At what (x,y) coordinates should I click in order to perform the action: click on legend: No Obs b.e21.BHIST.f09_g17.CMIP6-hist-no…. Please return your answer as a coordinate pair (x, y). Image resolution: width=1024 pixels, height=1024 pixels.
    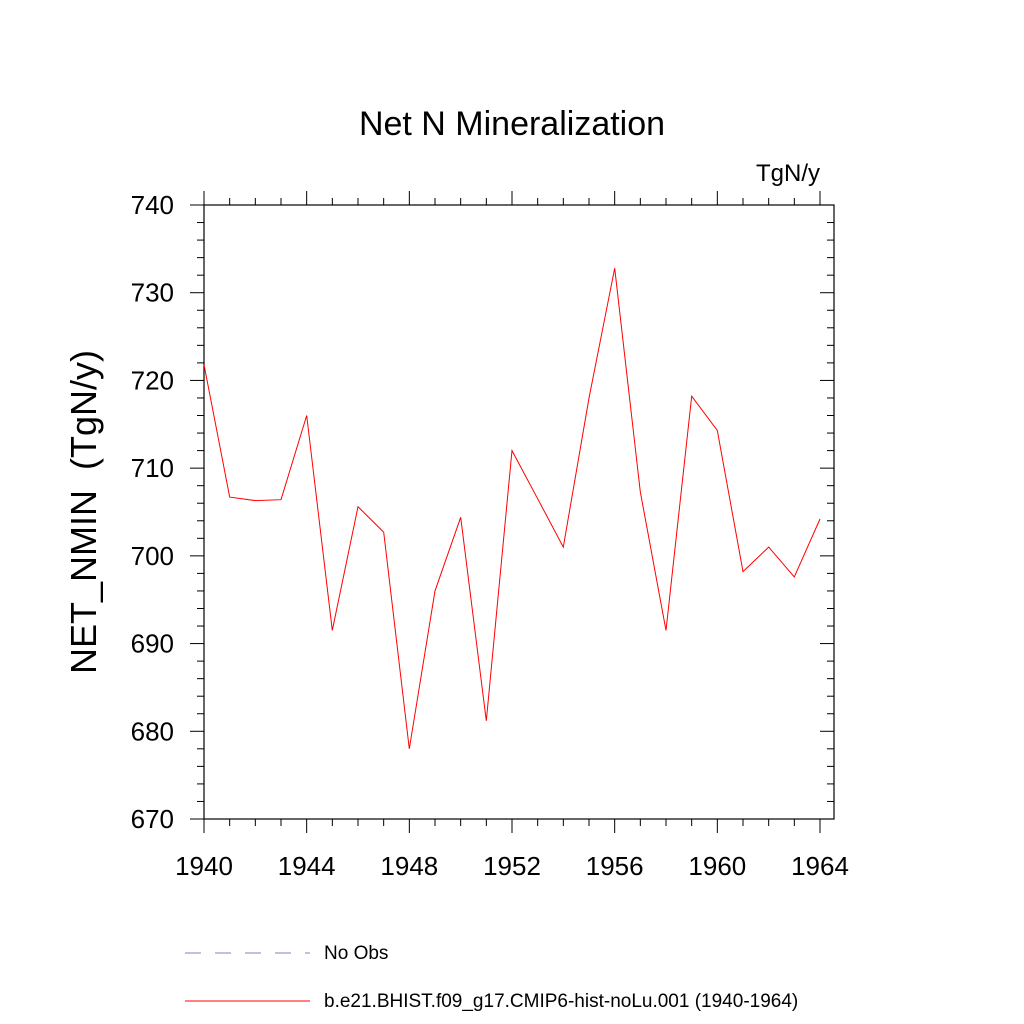
    Looking at the image, I should click on (491, 977).